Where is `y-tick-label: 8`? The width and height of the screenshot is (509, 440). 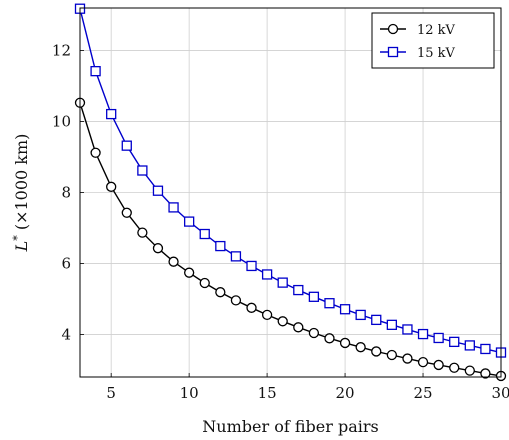
y-tick-label: 8 is located at coordinates (66, 193).